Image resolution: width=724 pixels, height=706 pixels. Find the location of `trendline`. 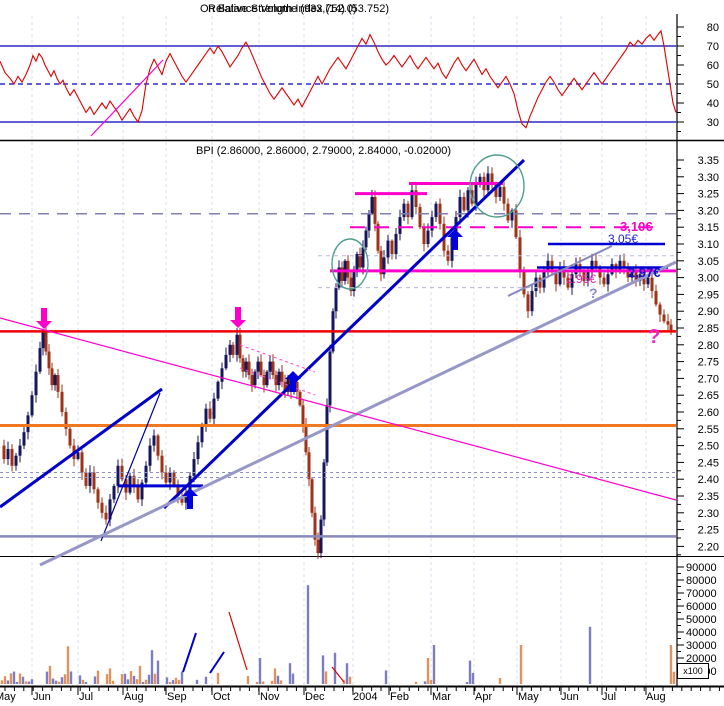

trendline is located at coordinates (560, 271).